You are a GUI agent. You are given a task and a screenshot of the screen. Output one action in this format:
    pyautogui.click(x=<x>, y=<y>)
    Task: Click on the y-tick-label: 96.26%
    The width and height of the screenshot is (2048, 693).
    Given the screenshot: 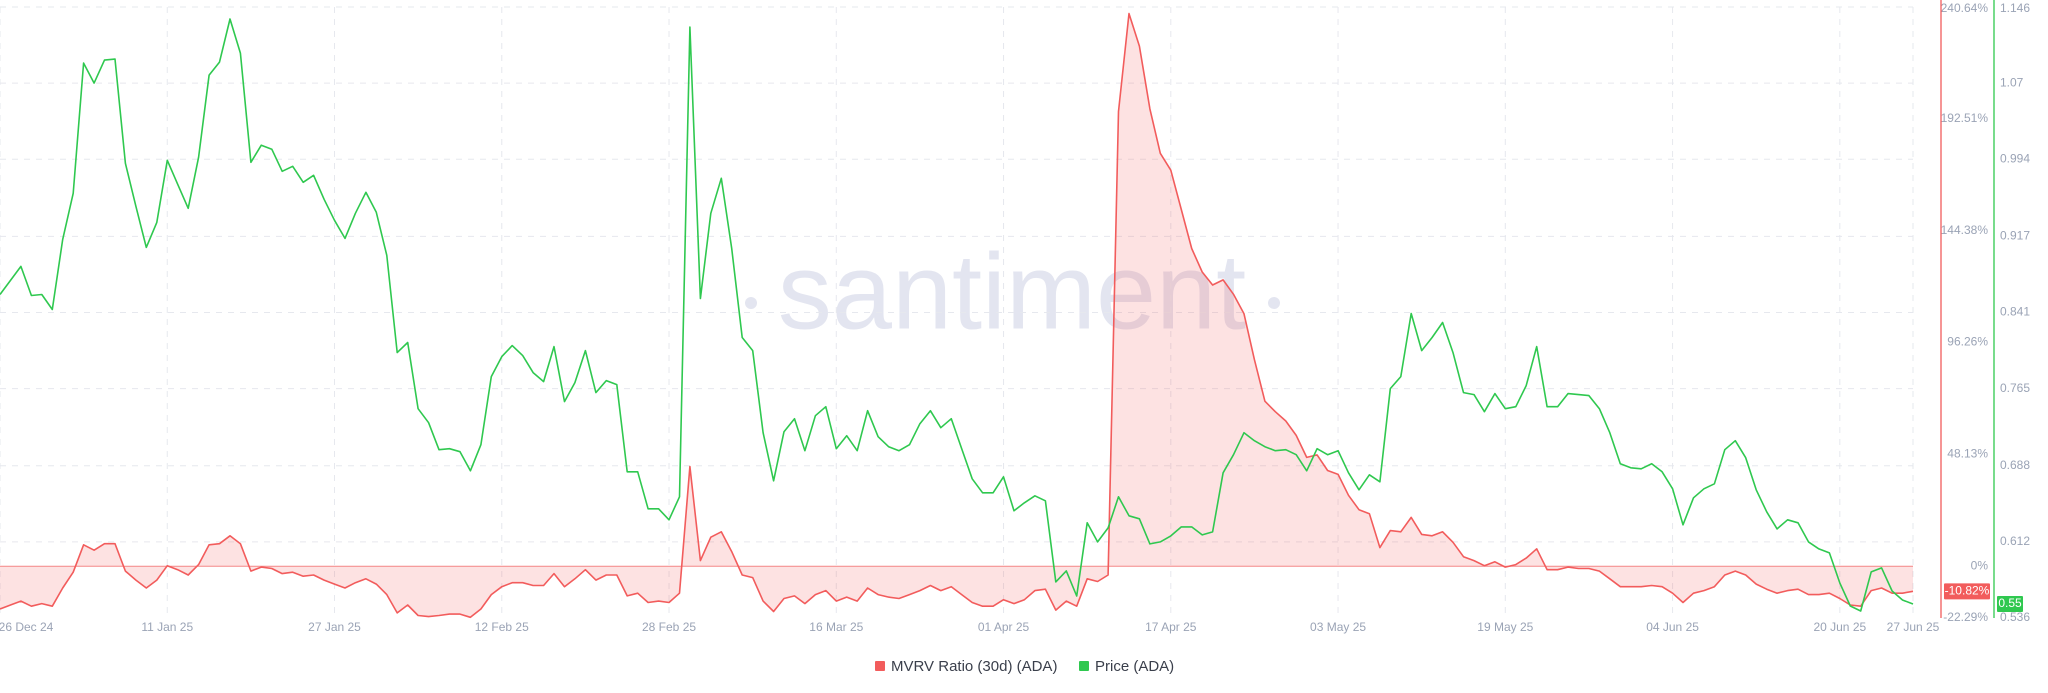 What is the action you would take?
    pyautogui.click(x=1967, y=342)
    